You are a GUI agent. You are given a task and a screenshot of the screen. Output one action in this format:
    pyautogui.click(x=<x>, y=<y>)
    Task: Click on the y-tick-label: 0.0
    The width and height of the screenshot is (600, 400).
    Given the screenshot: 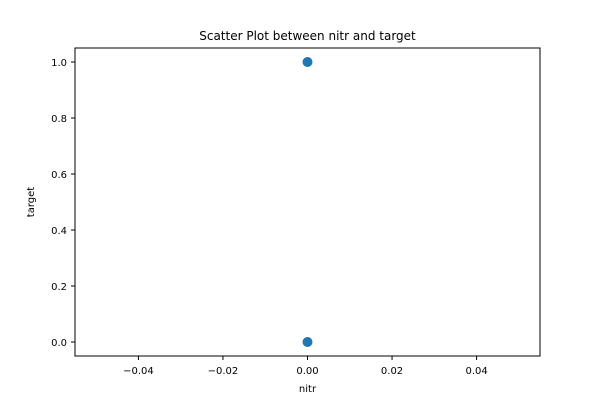 What is the action you would take?
    pyautogui.click(x=59, y=343)
    